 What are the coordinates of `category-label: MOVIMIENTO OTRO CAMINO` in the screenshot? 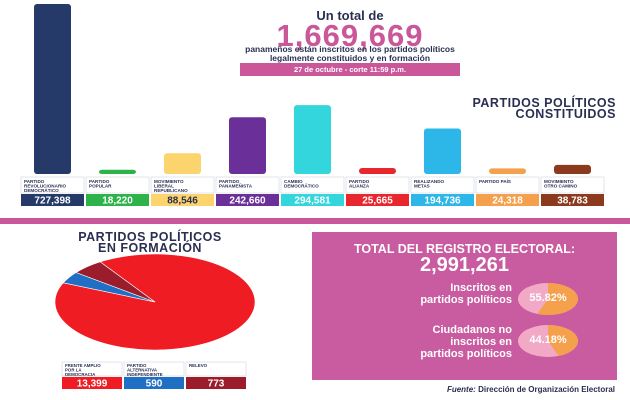 It's located at (572, 185).